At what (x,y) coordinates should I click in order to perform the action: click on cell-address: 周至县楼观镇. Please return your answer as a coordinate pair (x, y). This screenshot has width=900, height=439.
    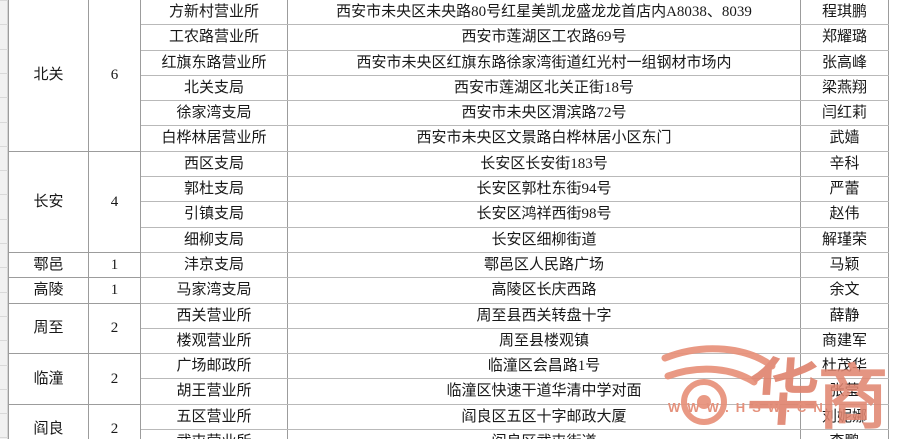
    Looking at the image, I should click on (544, 341).